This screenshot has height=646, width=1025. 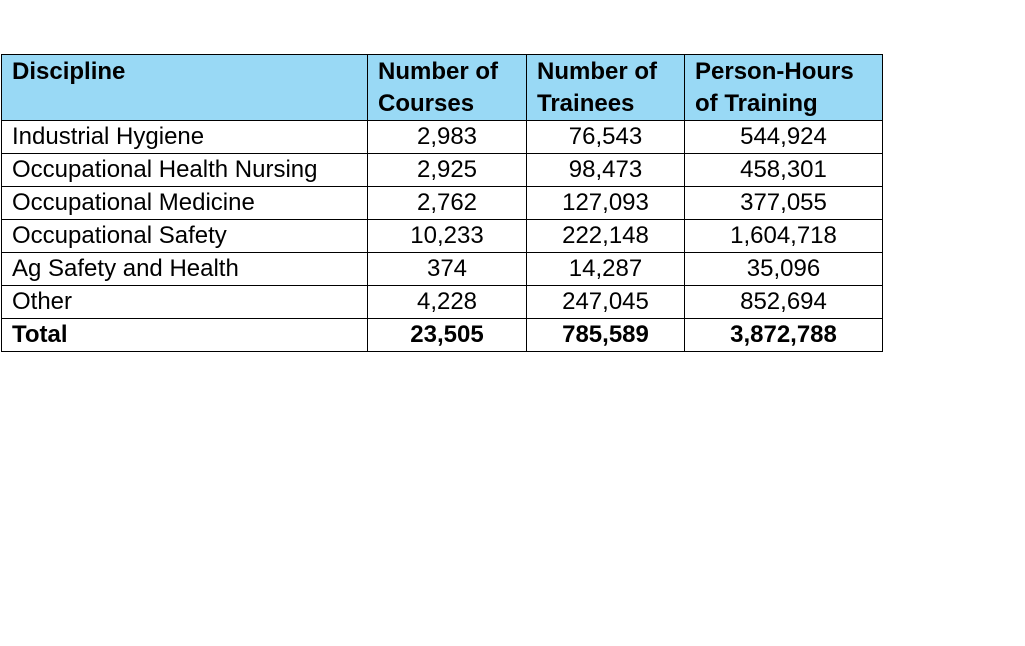 What do you see at coordinates (605, 302) in the screenshot?
I see `trainees-cell: 247,045` at bounding box center [605, 302].